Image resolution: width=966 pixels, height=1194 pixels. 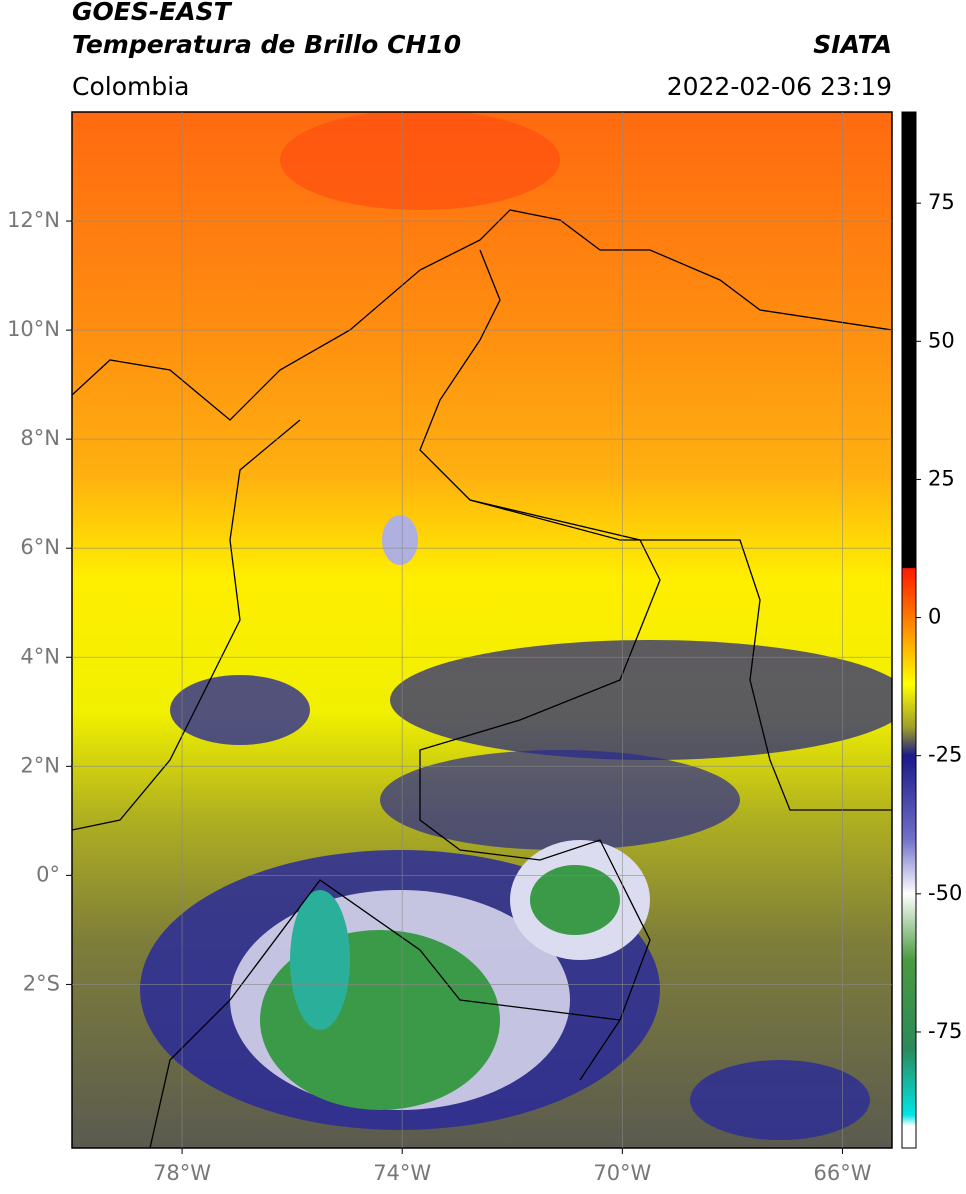 What do you see at coordinates (40, 656) in the screenshot?
I see `y-tick-label: 4°N` at bounding box center [40, 656].